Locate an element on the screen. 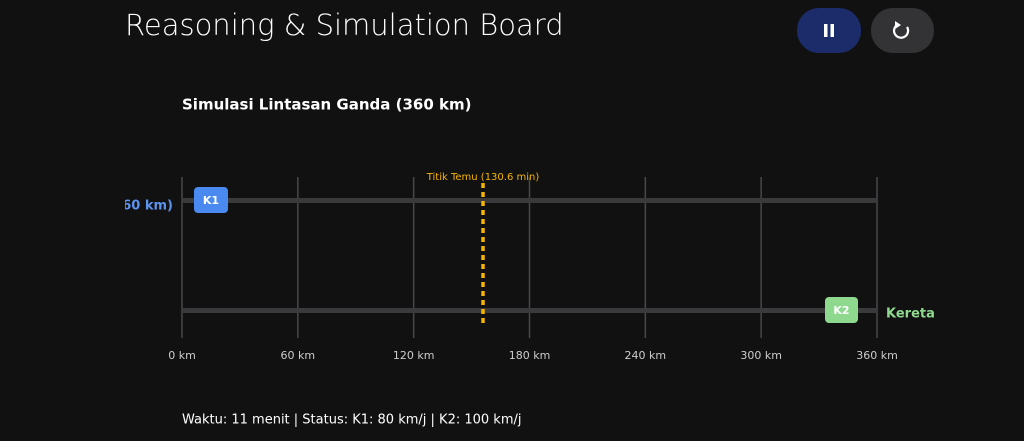 Image resolution: width=1024 pixels, height=441 pixels. pause-button is located at coordinates (829, 30).